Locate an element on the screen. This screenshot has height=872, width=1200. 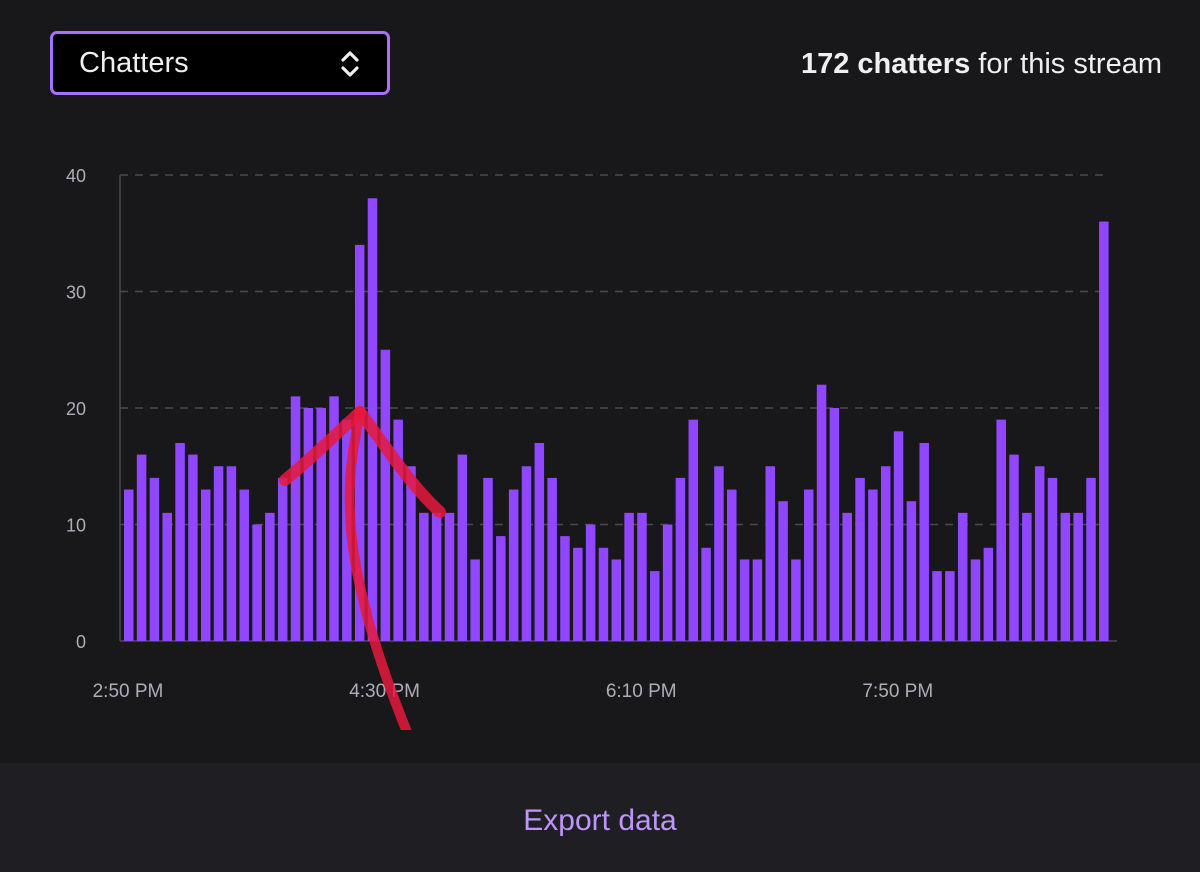
y-tick-label: 10 is located at coordinates (76, 526).